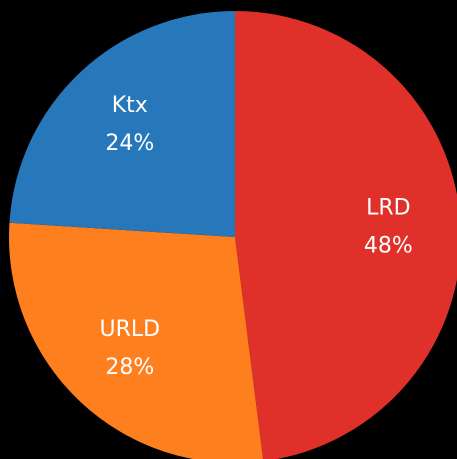 This screenshot has height=459, width=457. Describe the element at coordinates (388, 245) in the screenshot. I see `slice-value-label: 48%` at that location.